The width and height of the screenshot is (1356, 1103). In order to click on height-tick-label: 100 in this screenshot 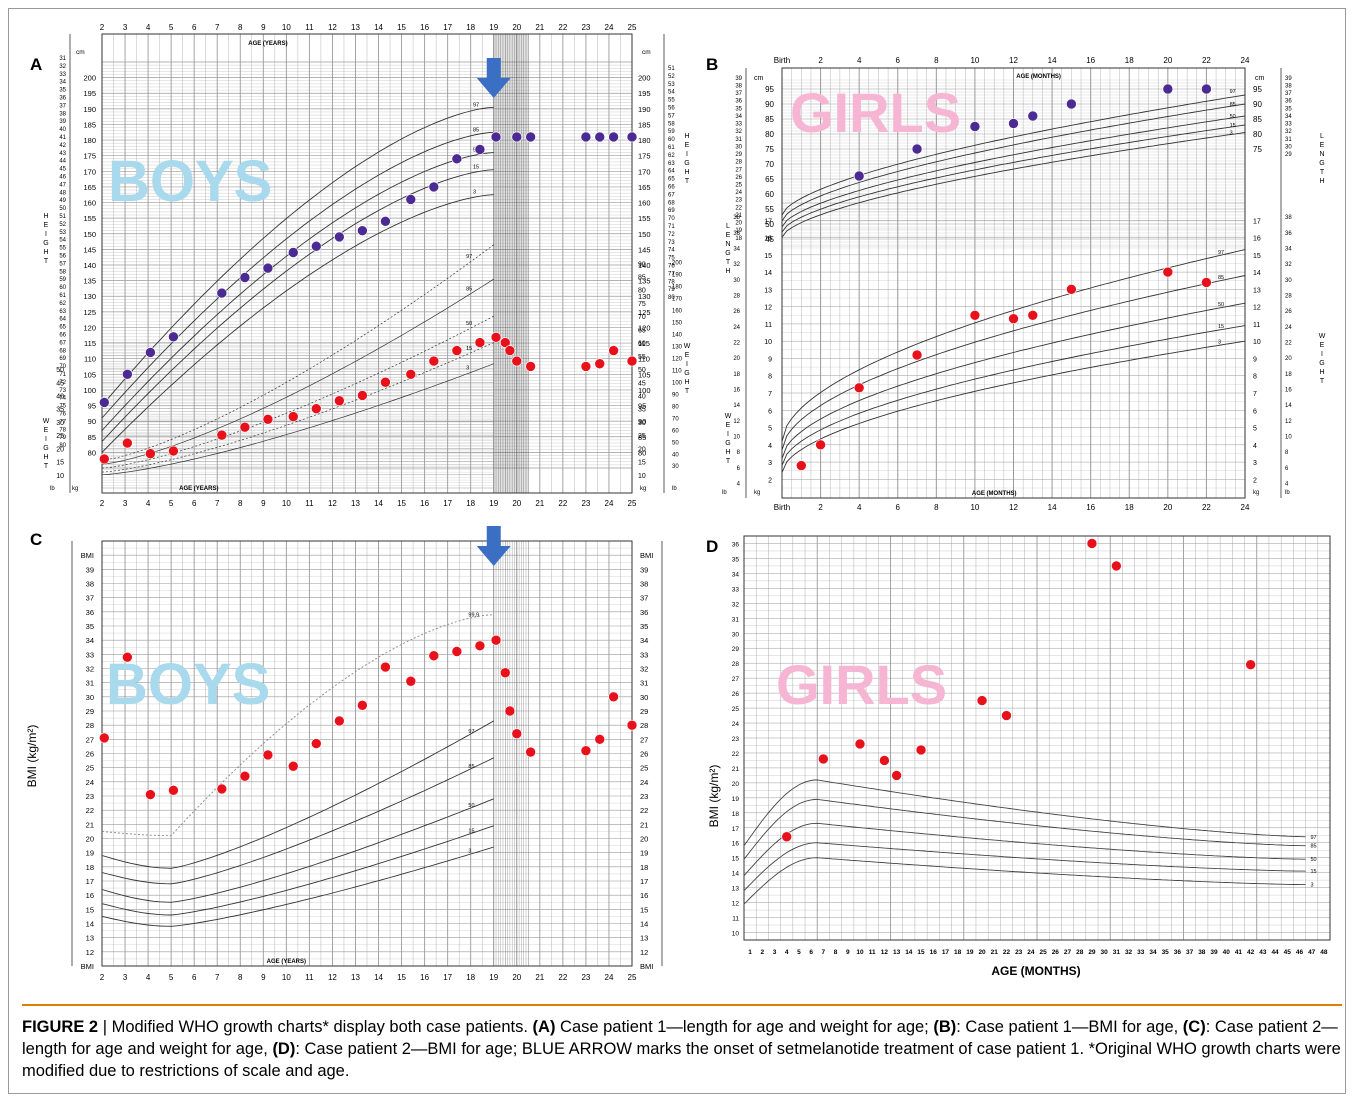, I will do `click(89, 390)`.